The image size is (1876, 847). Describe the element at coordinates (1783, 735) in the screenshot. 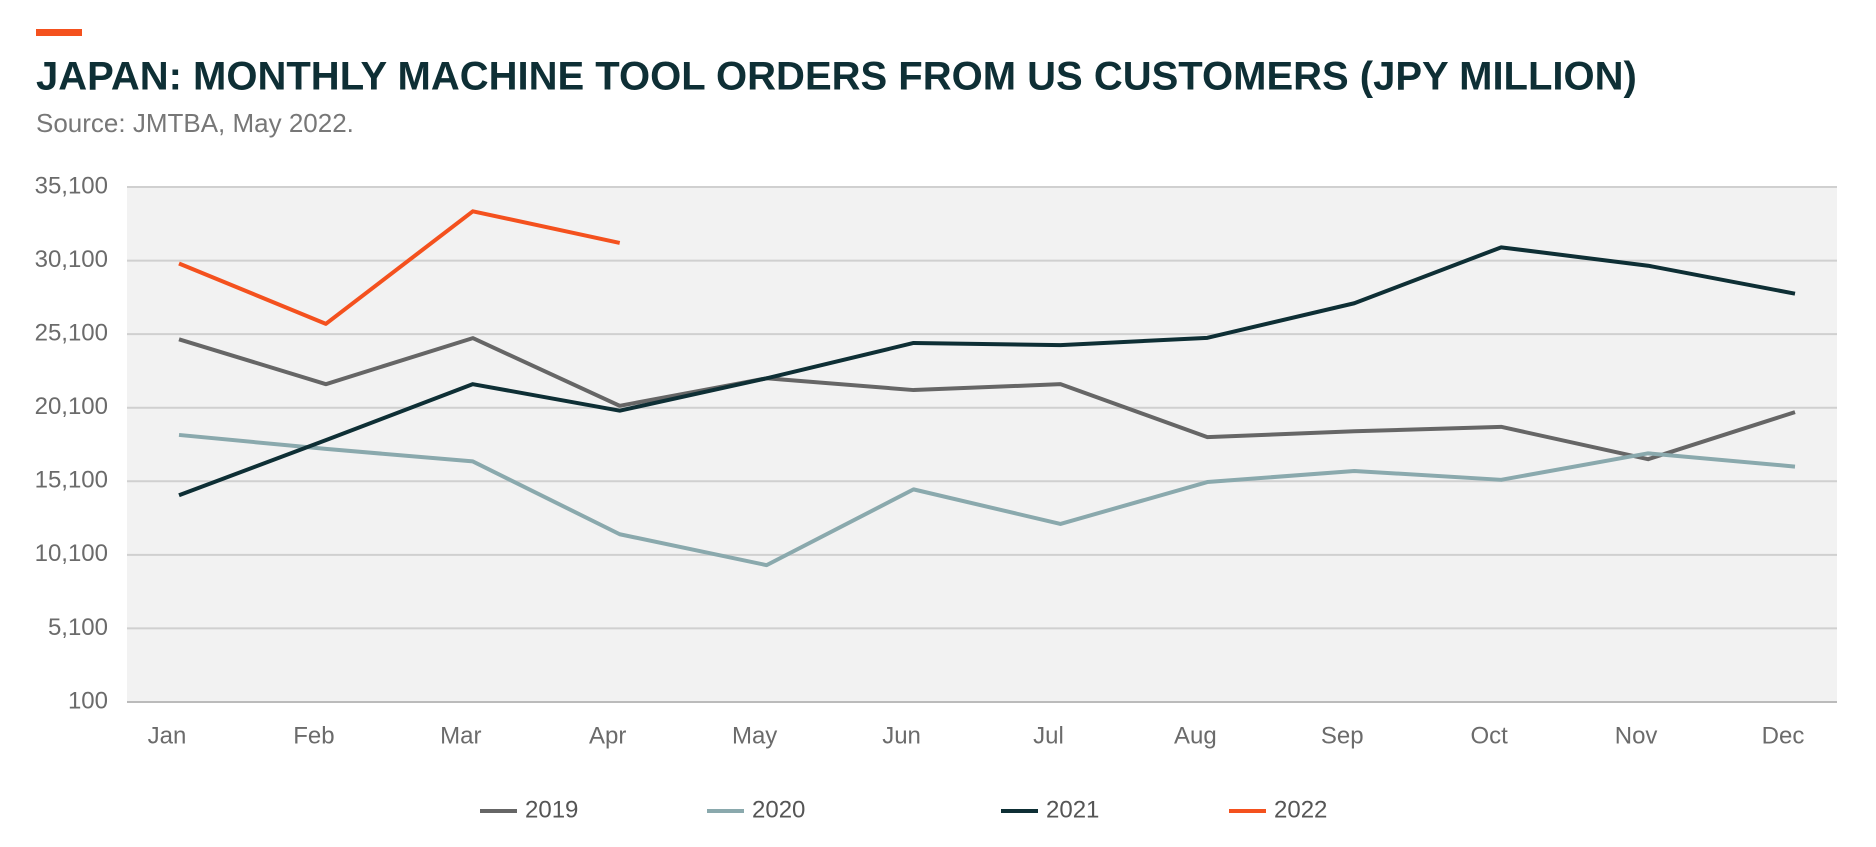

I see `x-tick-label: Dec` at that location.